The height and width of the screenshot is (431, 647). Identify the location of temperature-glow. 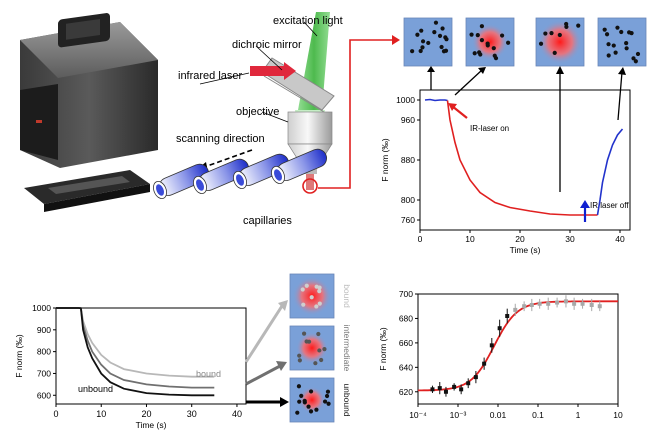
(560, 42).